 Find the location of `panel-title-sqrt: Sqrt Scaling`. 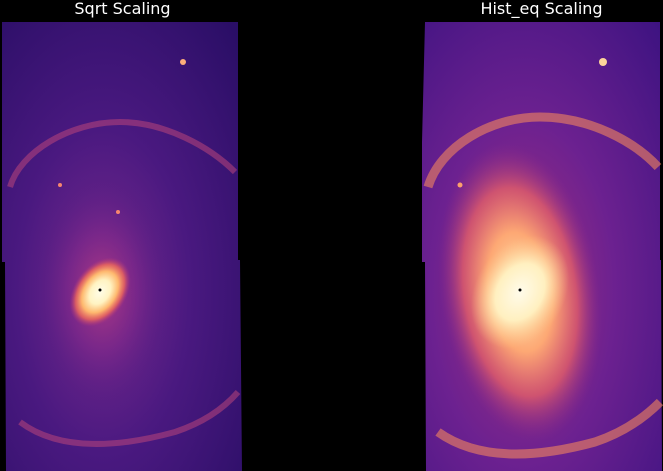

panel-title-sqrt: Sqrt Scaling is located at coordinates (122, 9).